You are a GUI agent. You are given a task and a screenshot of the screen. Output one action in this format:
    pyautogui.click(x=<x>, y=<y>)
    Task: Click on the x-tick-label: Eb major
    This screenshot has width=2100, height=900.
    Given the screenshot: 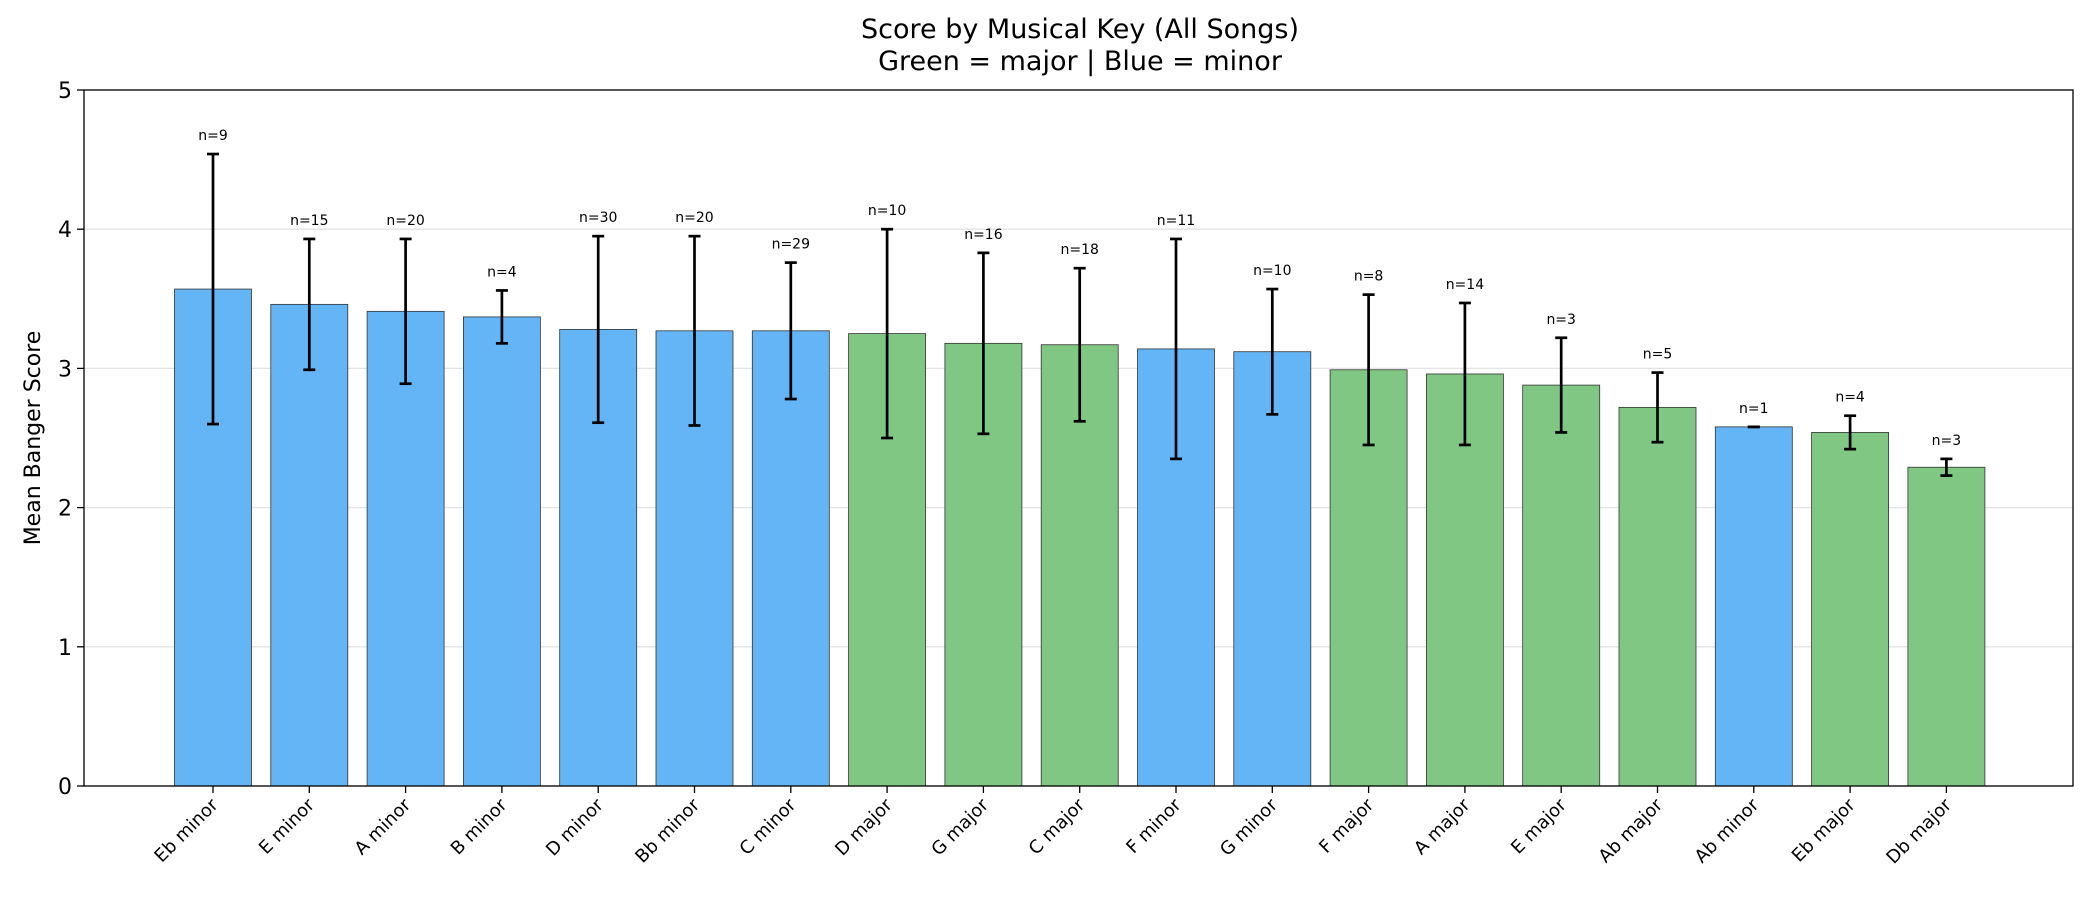 What is the action you would take?
    pyautogui.click(x=1824, y=830)
    